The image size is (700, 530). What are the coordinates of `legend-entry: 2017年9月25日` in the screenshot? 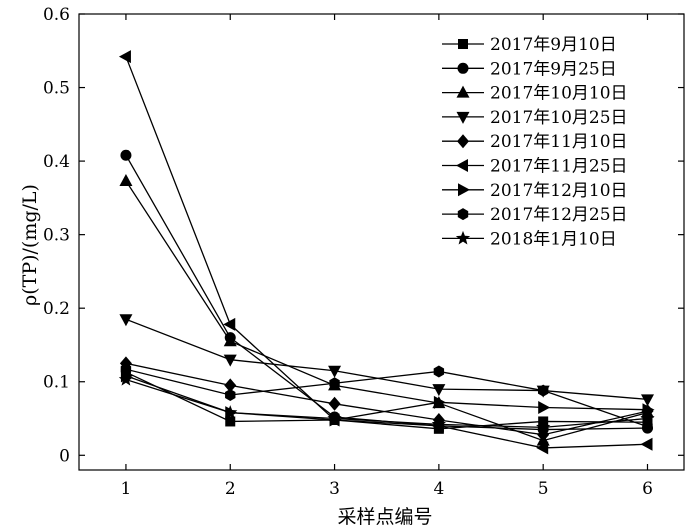 It's located at (529, 69).